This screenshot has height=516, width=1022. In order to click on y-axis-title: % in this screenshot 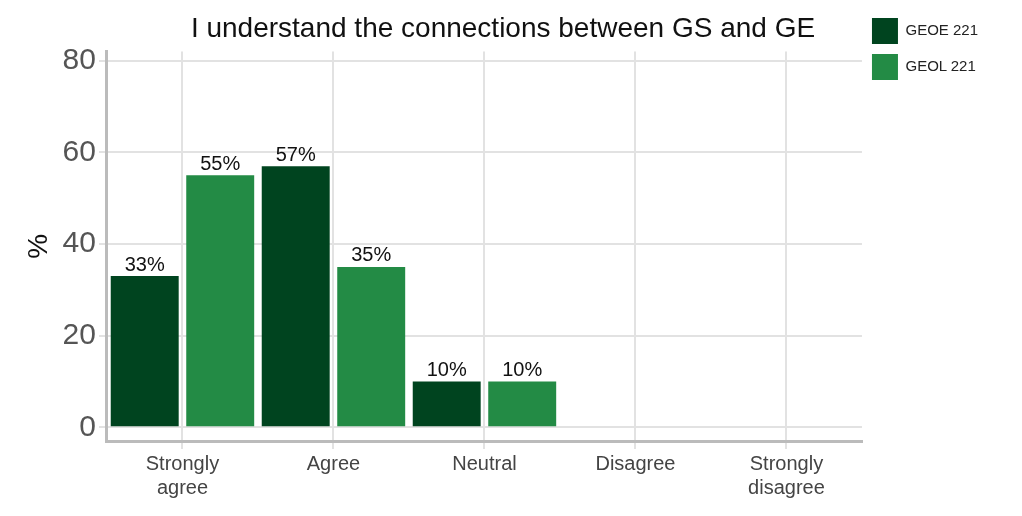, I will do `click(37, 246)`.